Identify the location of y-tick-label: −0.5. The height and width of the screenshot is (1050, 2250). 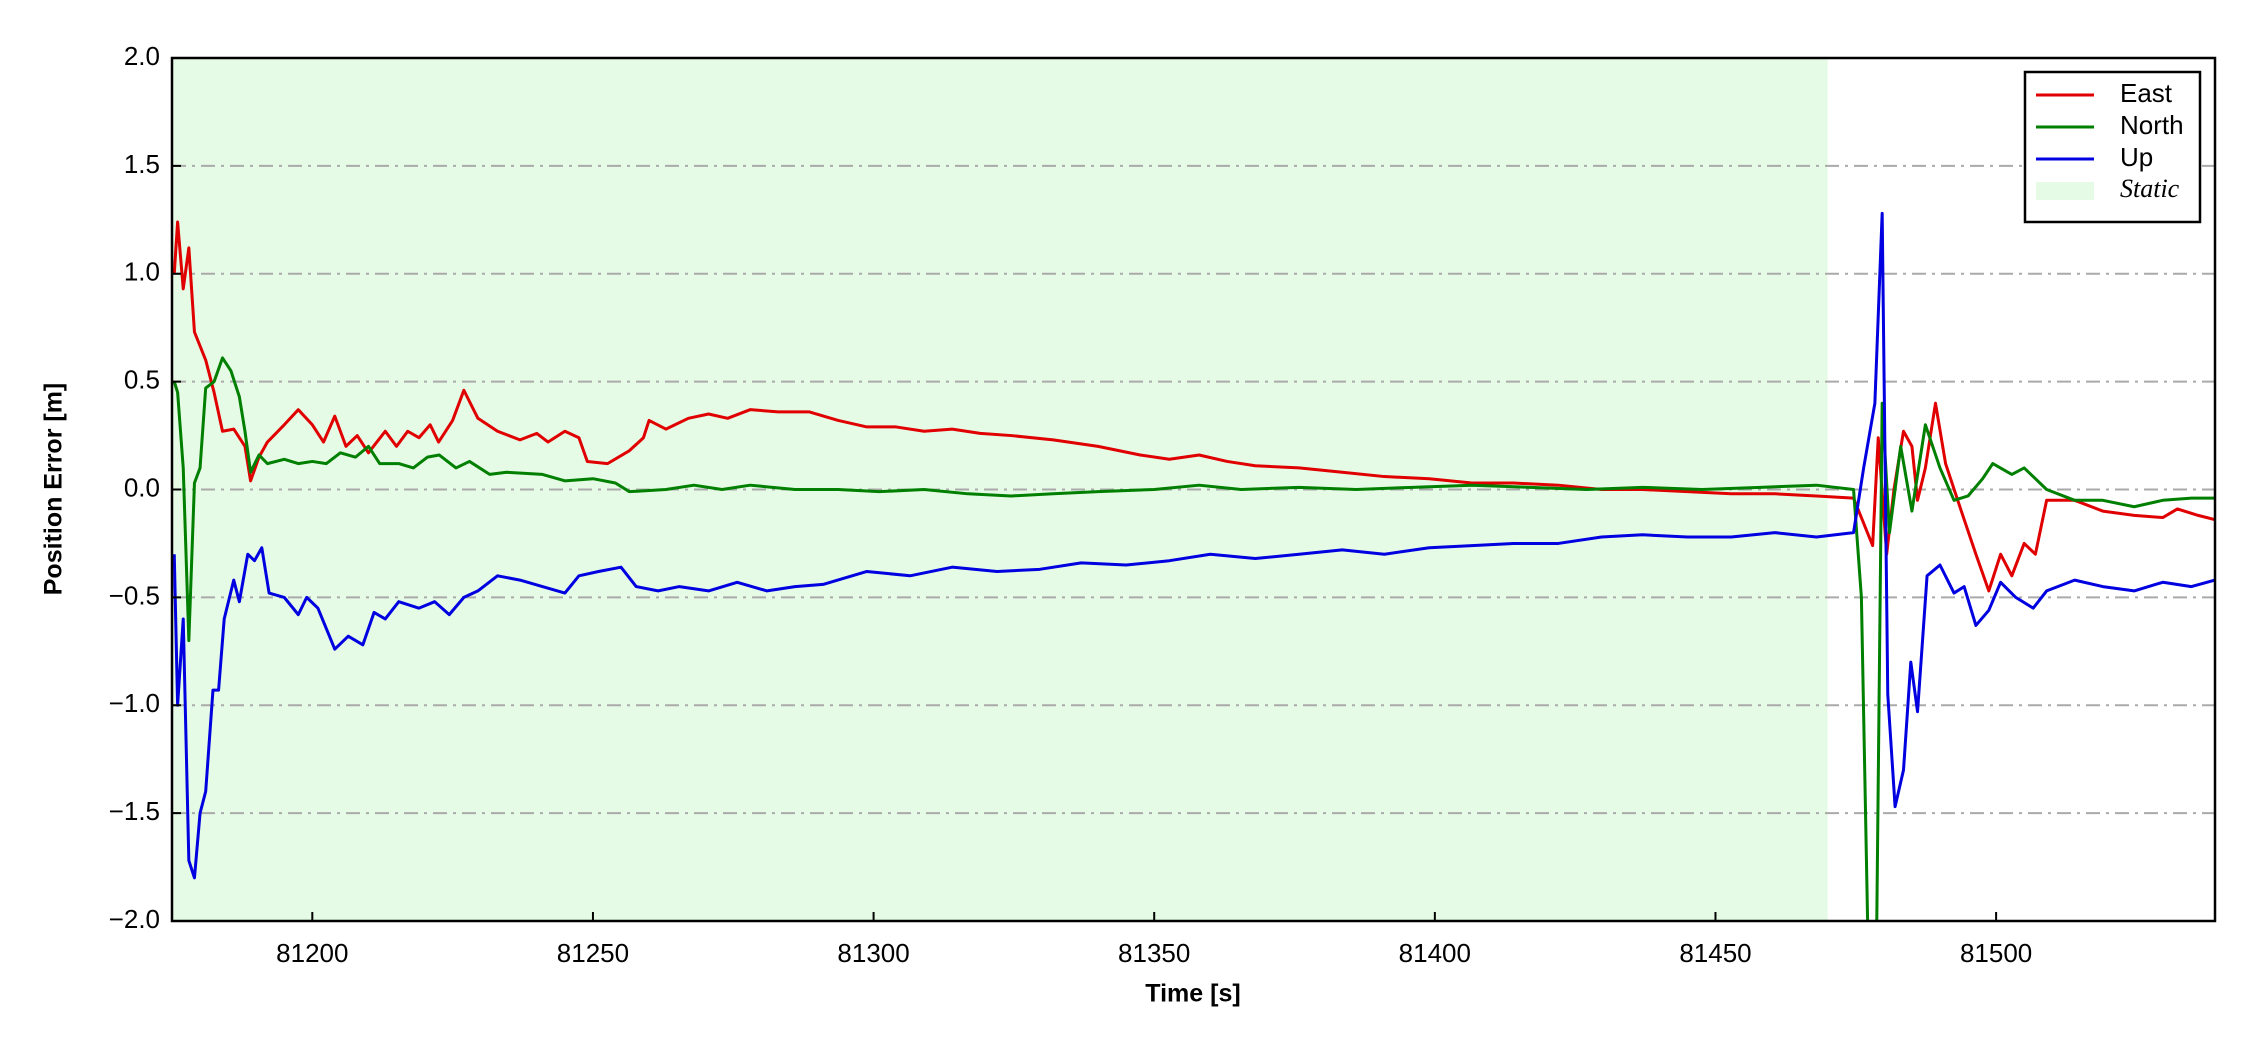
(134, 595).